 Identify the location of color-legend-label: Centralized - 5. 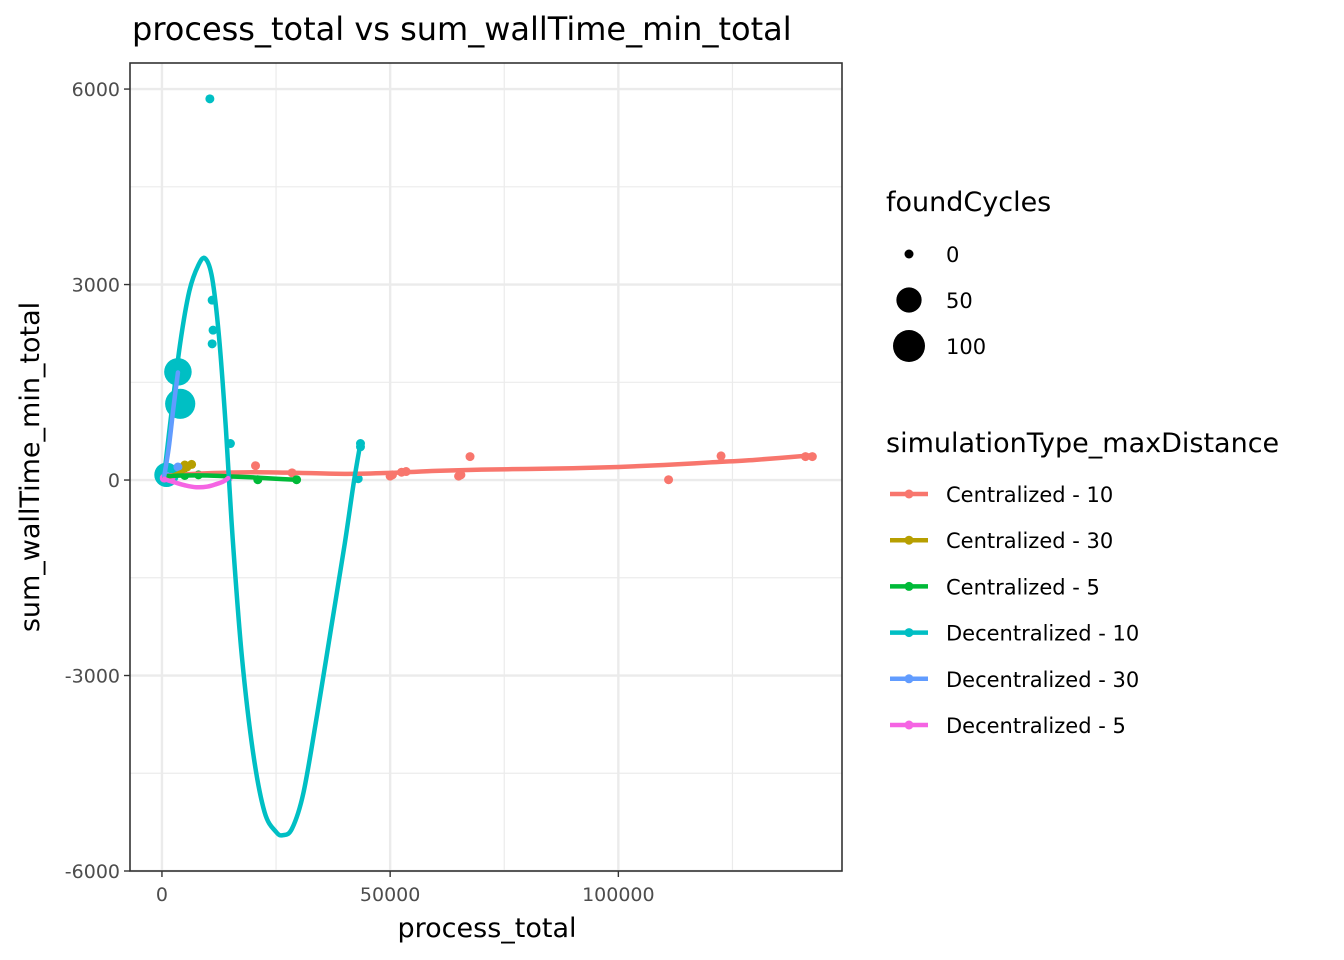
(1023, 587).